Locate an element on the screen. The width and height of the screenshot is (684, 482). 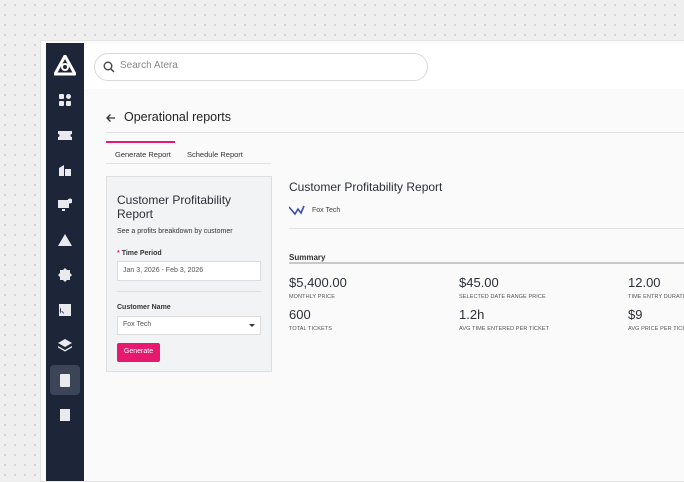
tab: Generate Report is located at coordinates (143, 154).